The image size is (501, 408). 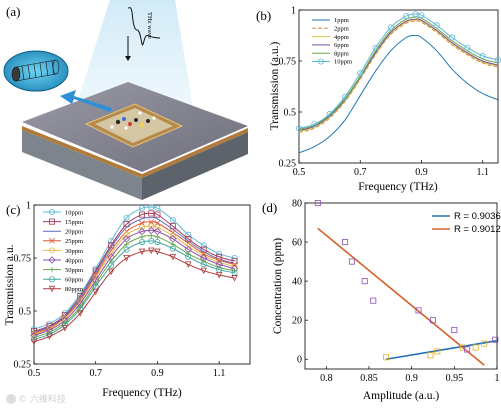 I want to click on legend-label: 60ppm, so click(x=74, y=280).